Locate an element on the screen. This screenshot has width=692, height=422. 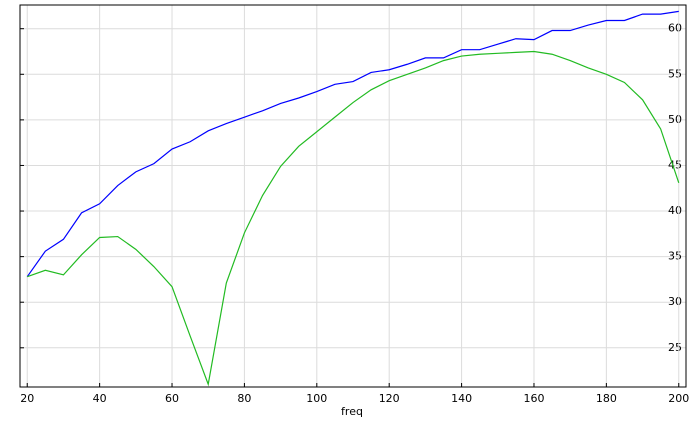
x-tick-label: 20 is located at coordinates (27, 398).